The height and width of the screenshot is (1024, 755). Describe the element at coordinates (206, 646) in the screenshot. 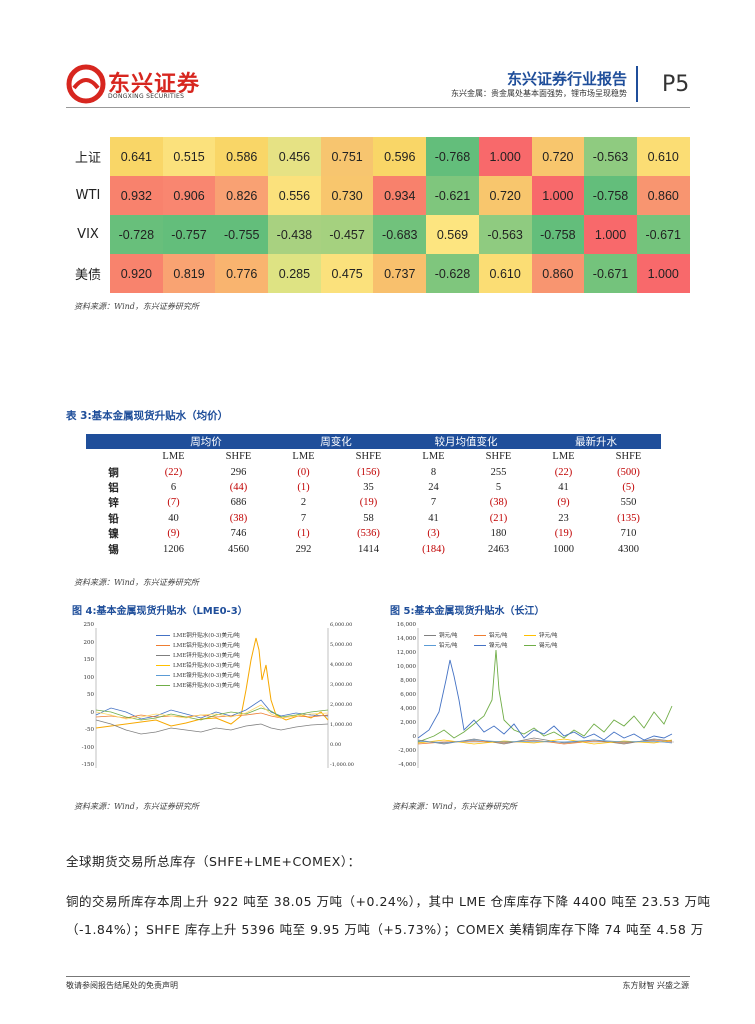

I see `legend-label: LME铝升贴水(0-3)美元/吨` at that location.